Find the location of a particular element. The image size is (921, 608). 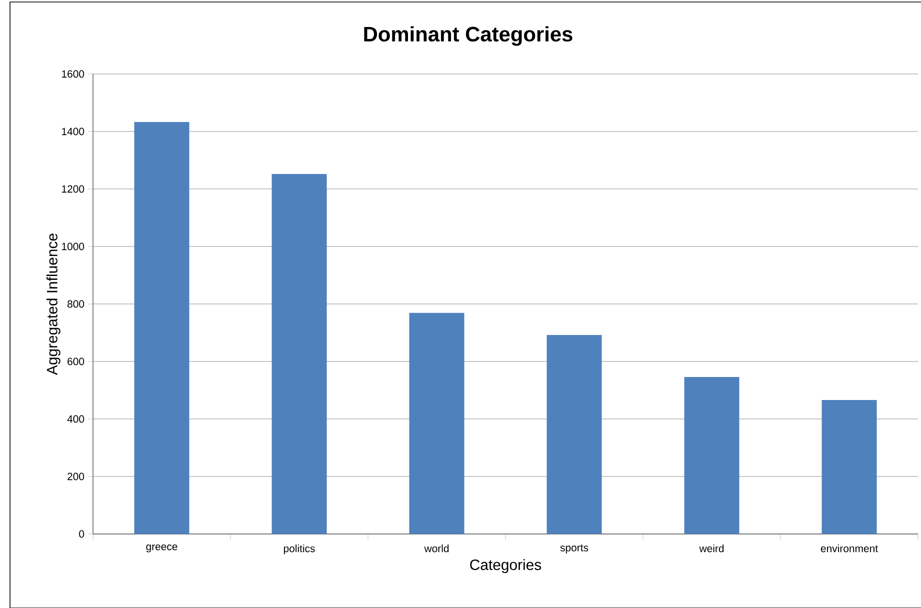

y-tick-label: 600 is located at coordinates (76, 362).